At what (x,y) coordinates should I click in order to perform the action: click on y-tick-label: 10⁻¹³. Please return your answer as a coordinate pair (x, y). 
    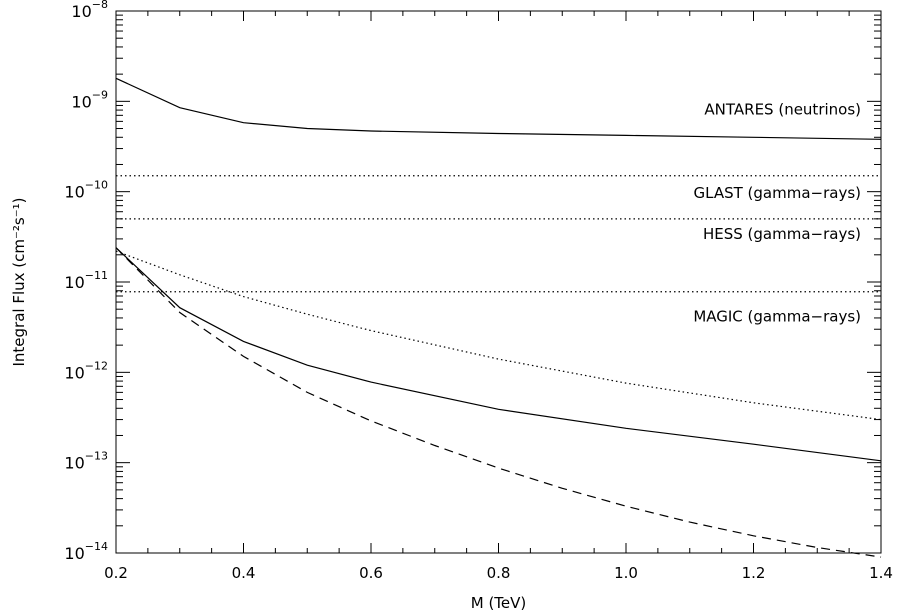
    Looking at the image, I should click on (86, 461).